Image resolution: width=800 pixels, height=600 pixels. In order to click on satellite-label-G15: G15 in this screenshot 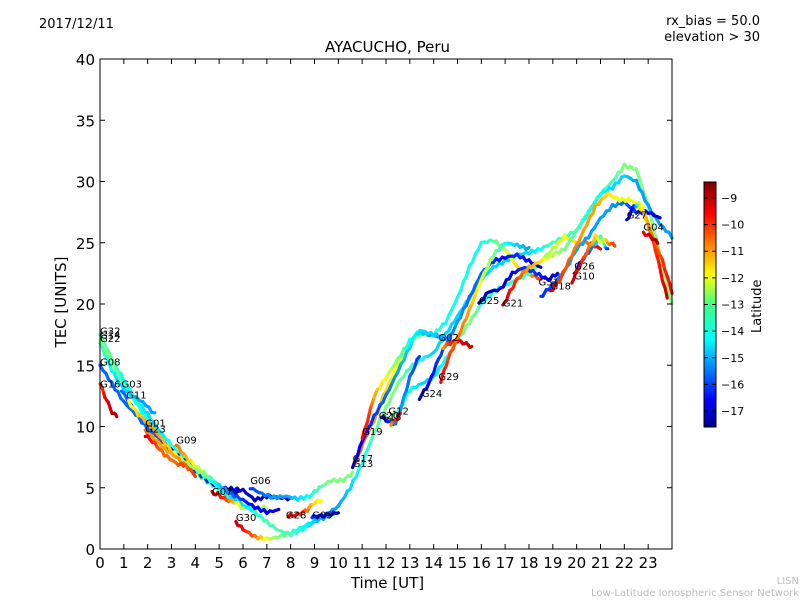, I will do `click(391, 417)`.